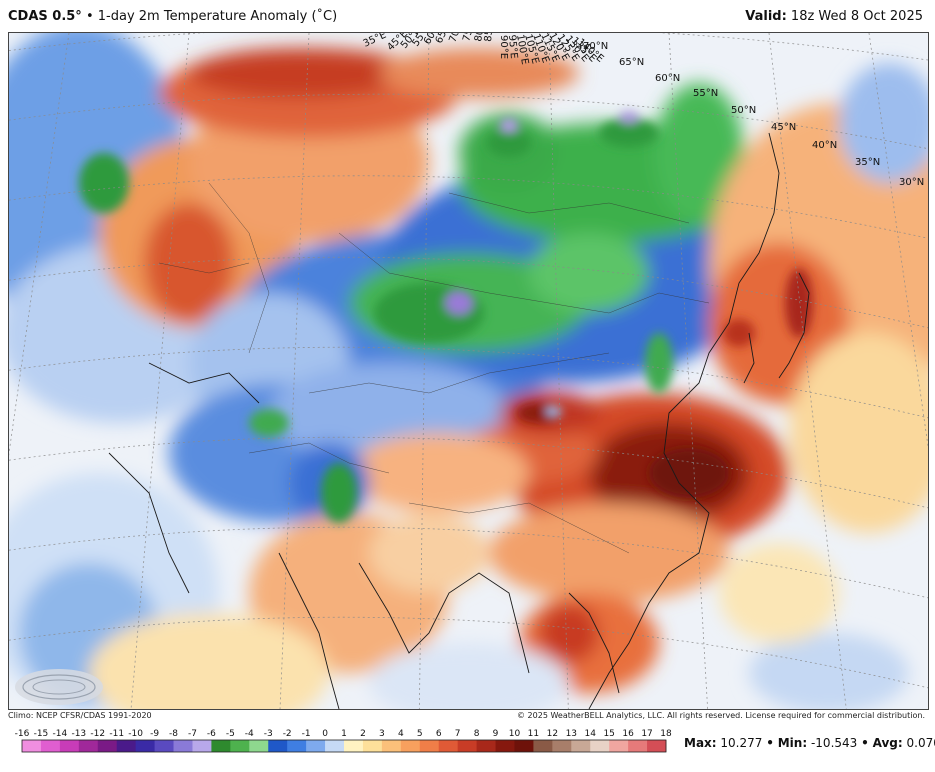  I want to click on colorbar-tick-label: -9, so click(154, 734).